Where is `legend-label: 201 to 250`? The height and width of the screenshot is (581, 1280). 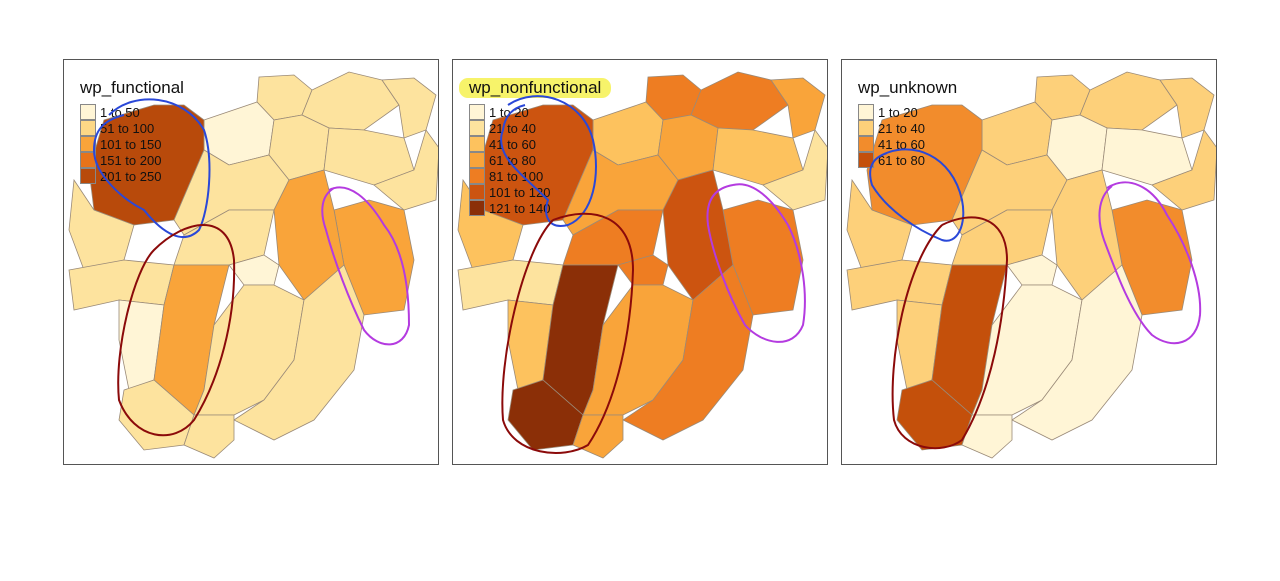
legend-label: 201 to 250 is located at coordinates (131, 176).